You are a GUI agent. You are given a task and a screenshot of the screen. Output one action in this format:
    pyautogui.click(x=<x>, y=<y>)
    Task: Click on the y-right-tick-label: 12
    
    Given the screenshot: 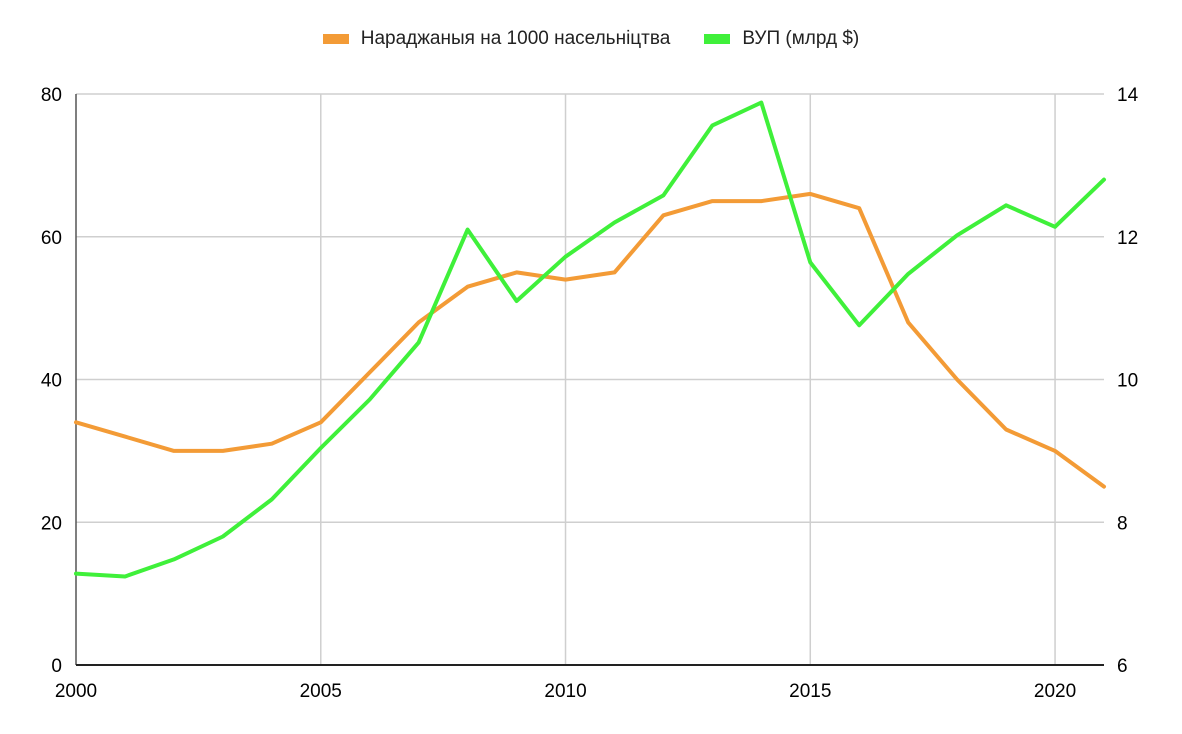 What is the action you would take?
    pyautogui.click(x=1127, y=238)
    